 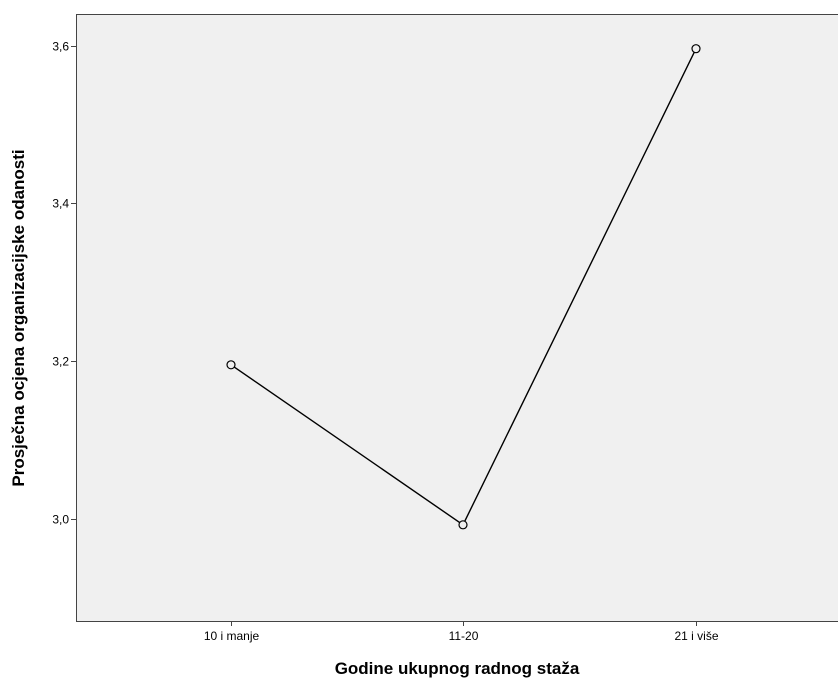 I want to click on y-tick-label: 3,0, so click(x=60, y=520).